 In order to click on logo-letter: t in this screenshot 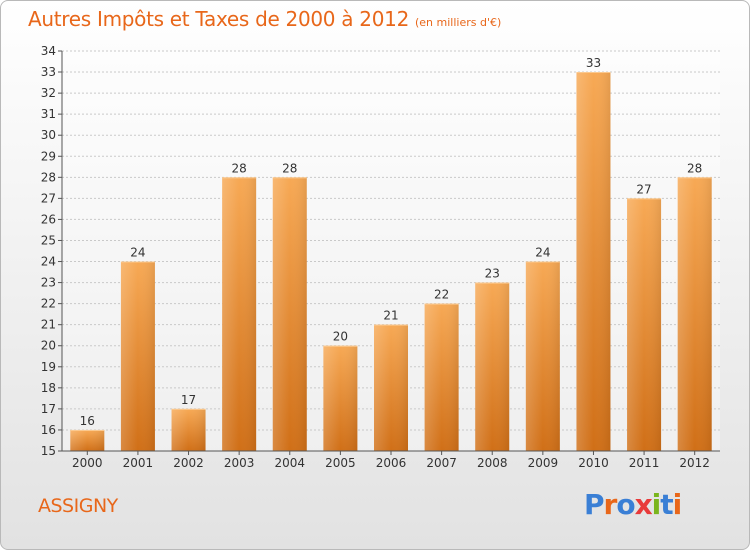, I will do `click(666, 504)`.